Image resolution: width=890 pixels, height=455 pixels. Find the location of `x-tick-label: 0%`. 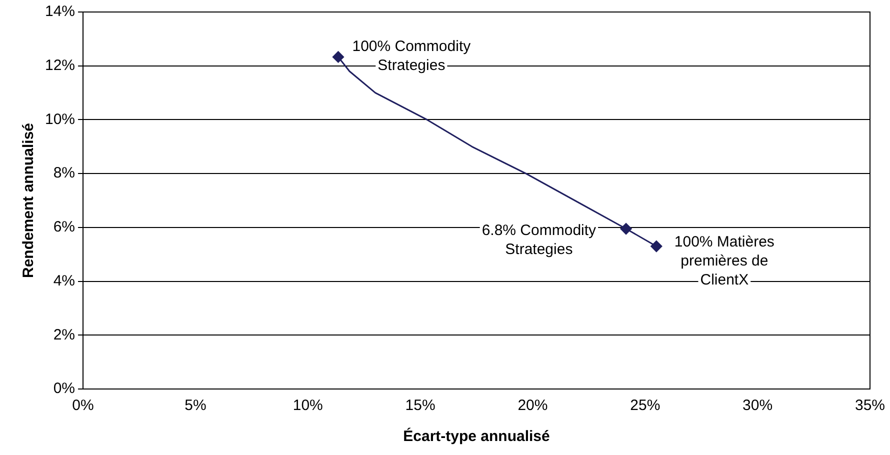

x-tick-label: 0% is located at coordinates (83, 405).